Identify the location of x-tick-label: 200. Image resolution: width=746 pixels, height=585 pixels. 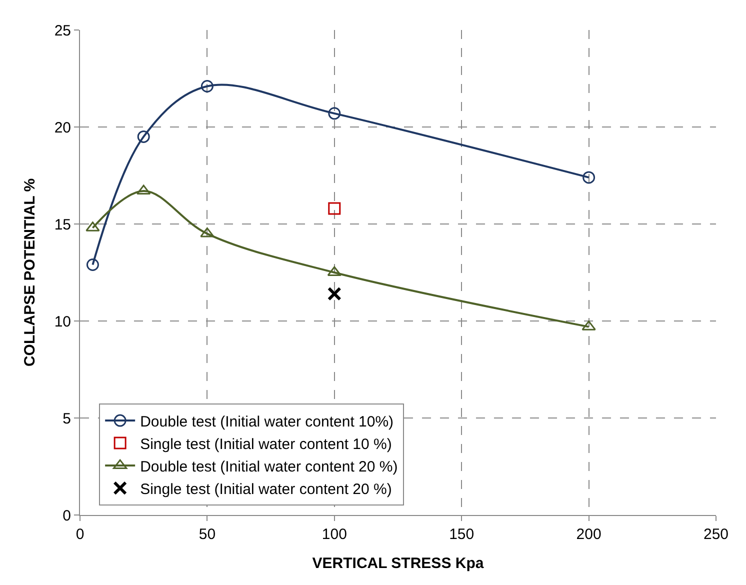
(589, 534).